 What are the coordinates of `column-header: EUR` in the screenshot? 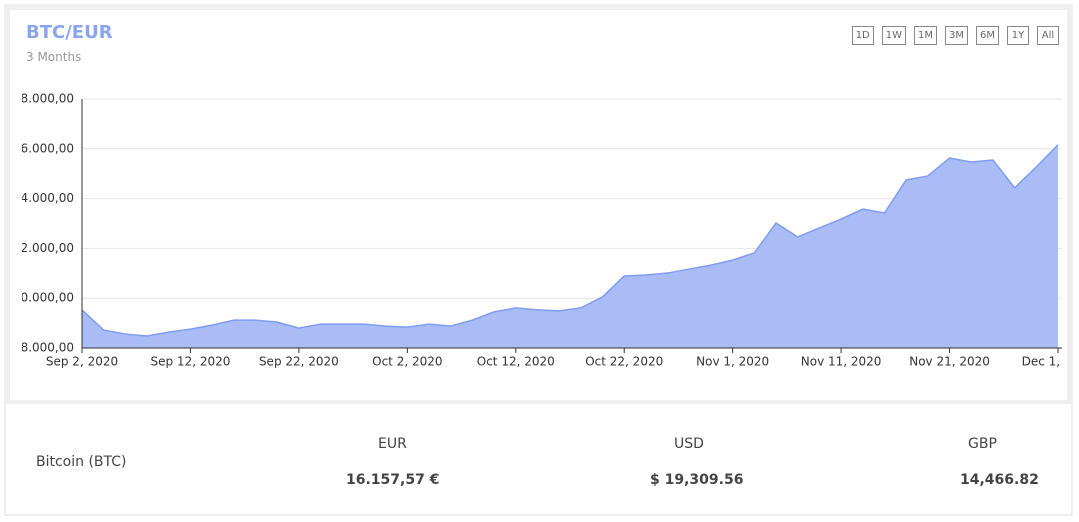 It's located at (392, 444).